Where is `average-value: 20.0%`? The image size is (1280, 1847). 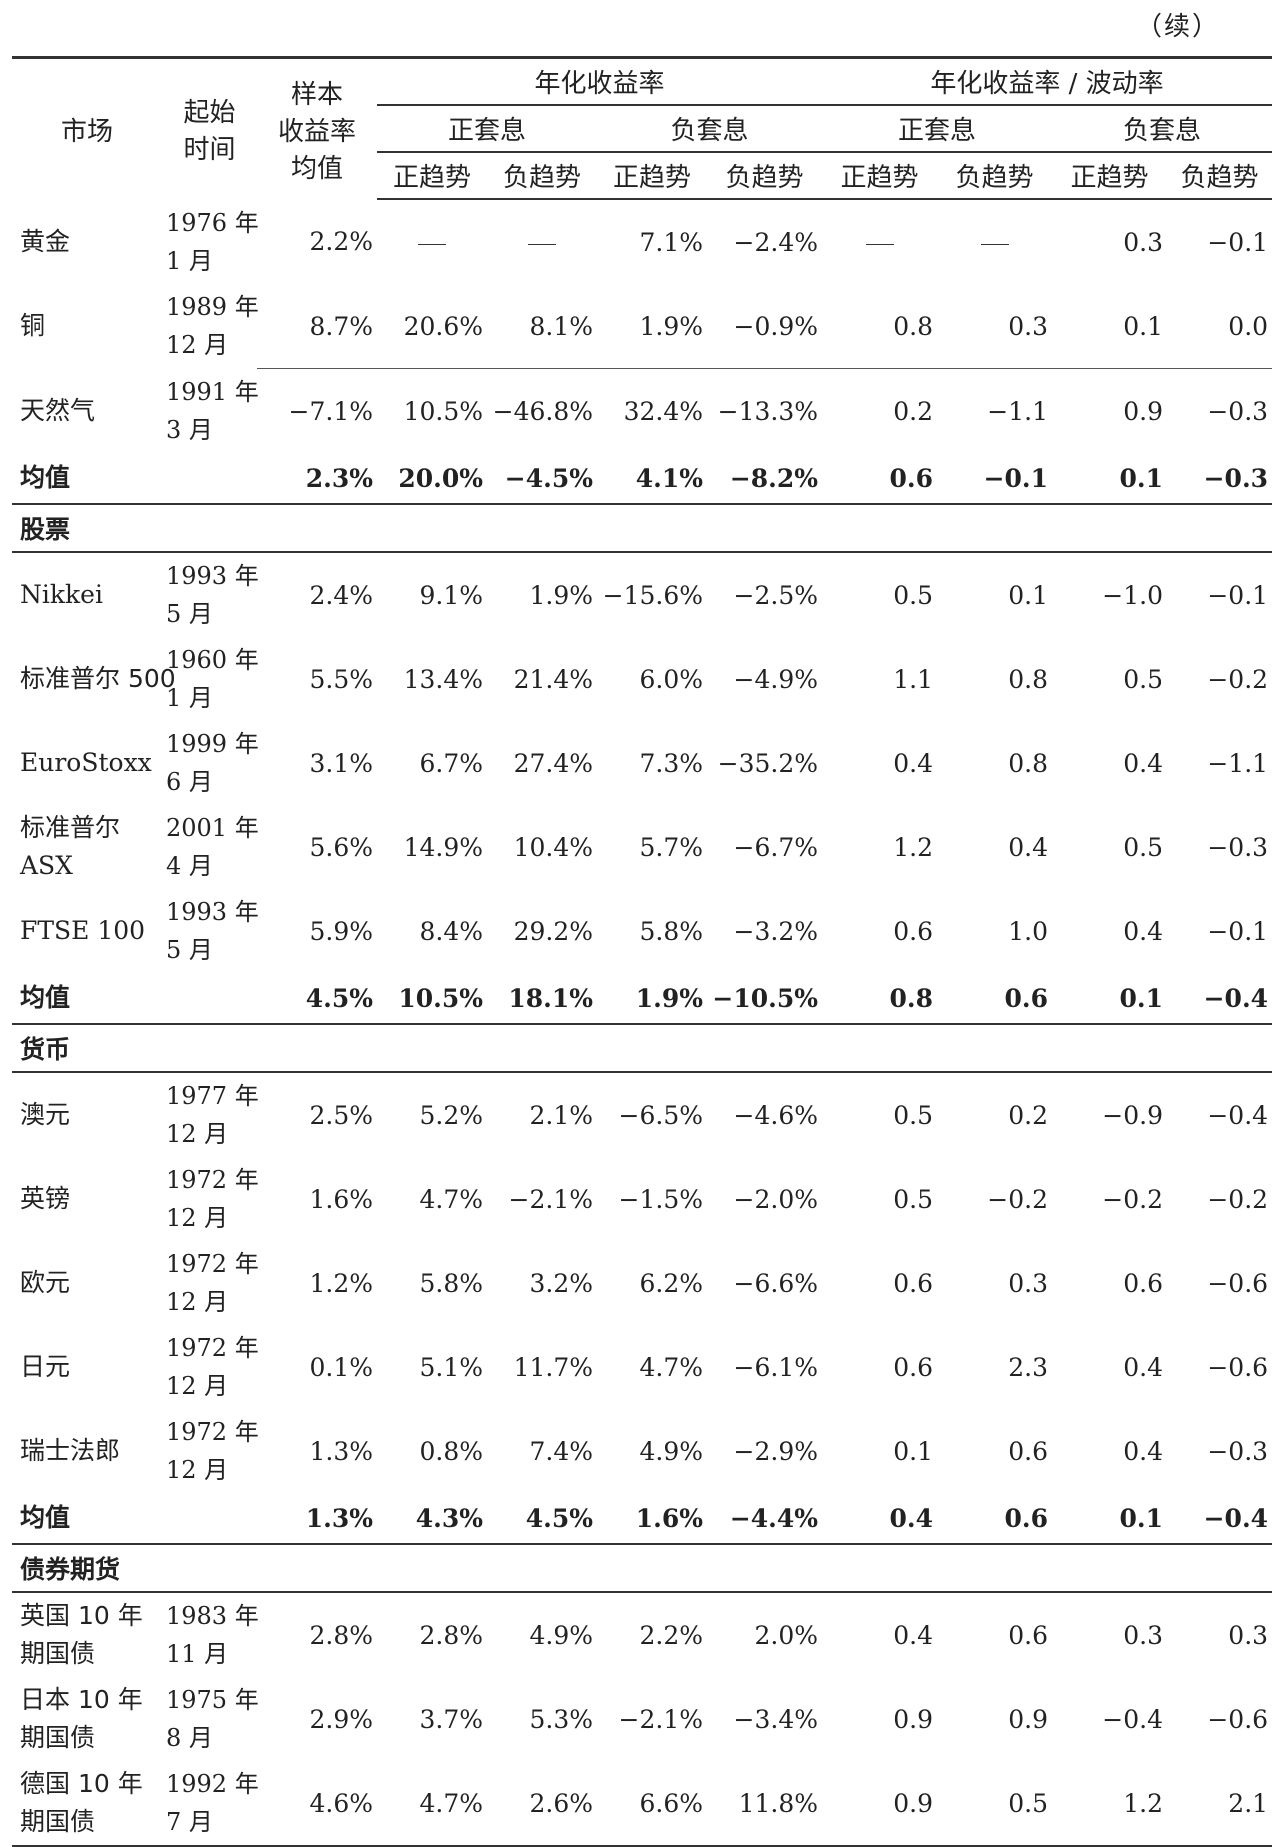
average-value: 20.0% is located at coordinates (440, 478).